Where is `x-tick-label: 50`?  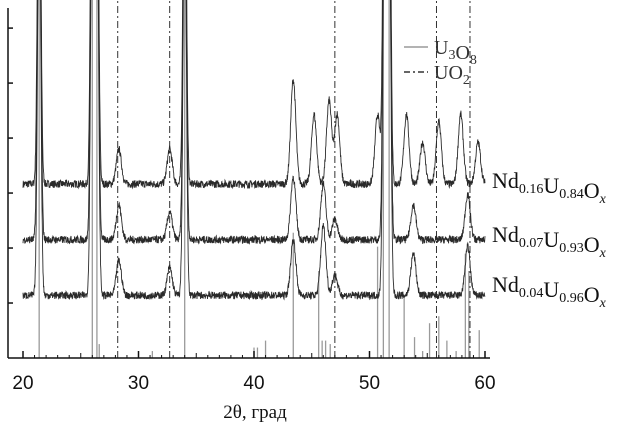
x-tick-label: 50 is located at coordinates (369, 383).